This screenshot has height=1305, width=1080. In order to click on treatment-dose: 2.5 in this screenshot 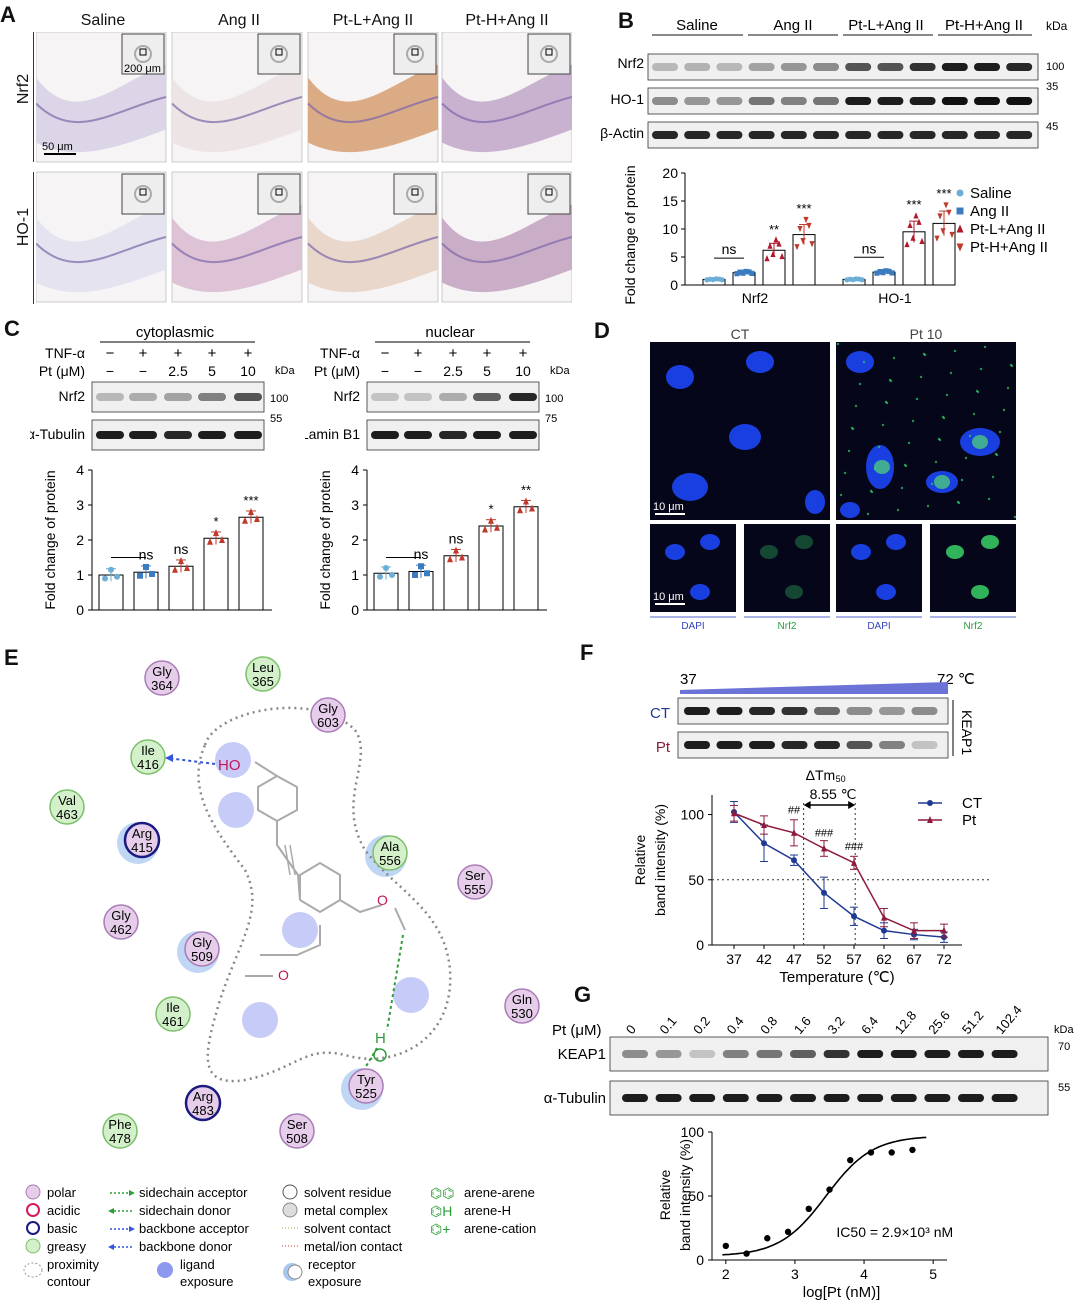, I will do `click(178, 371)`.